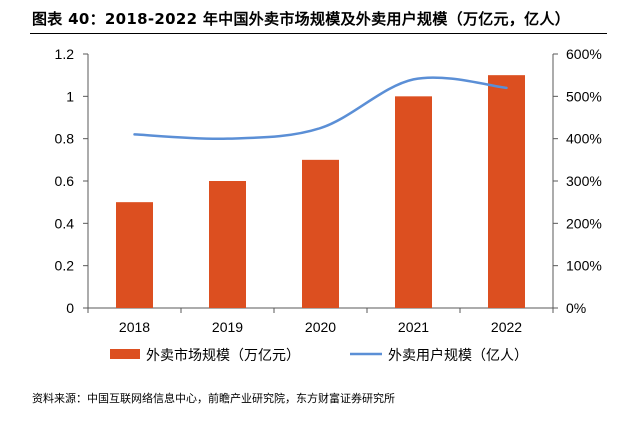 The width and height of the screenshot is (640, 422). Describe the element at coordinates (584, 181) in the screenshot. I see `right-tick-label: 300%` at that location.